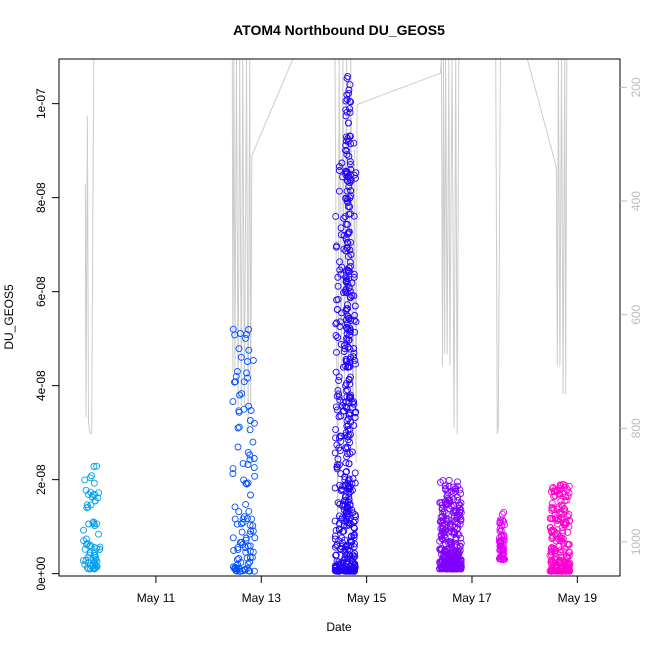 This screenshot has height=650, width=650. What do you see at coordinates (636, 201) in the screenshot?
I see `right-tick-label-1: 400` at bounding box center [636, 201].